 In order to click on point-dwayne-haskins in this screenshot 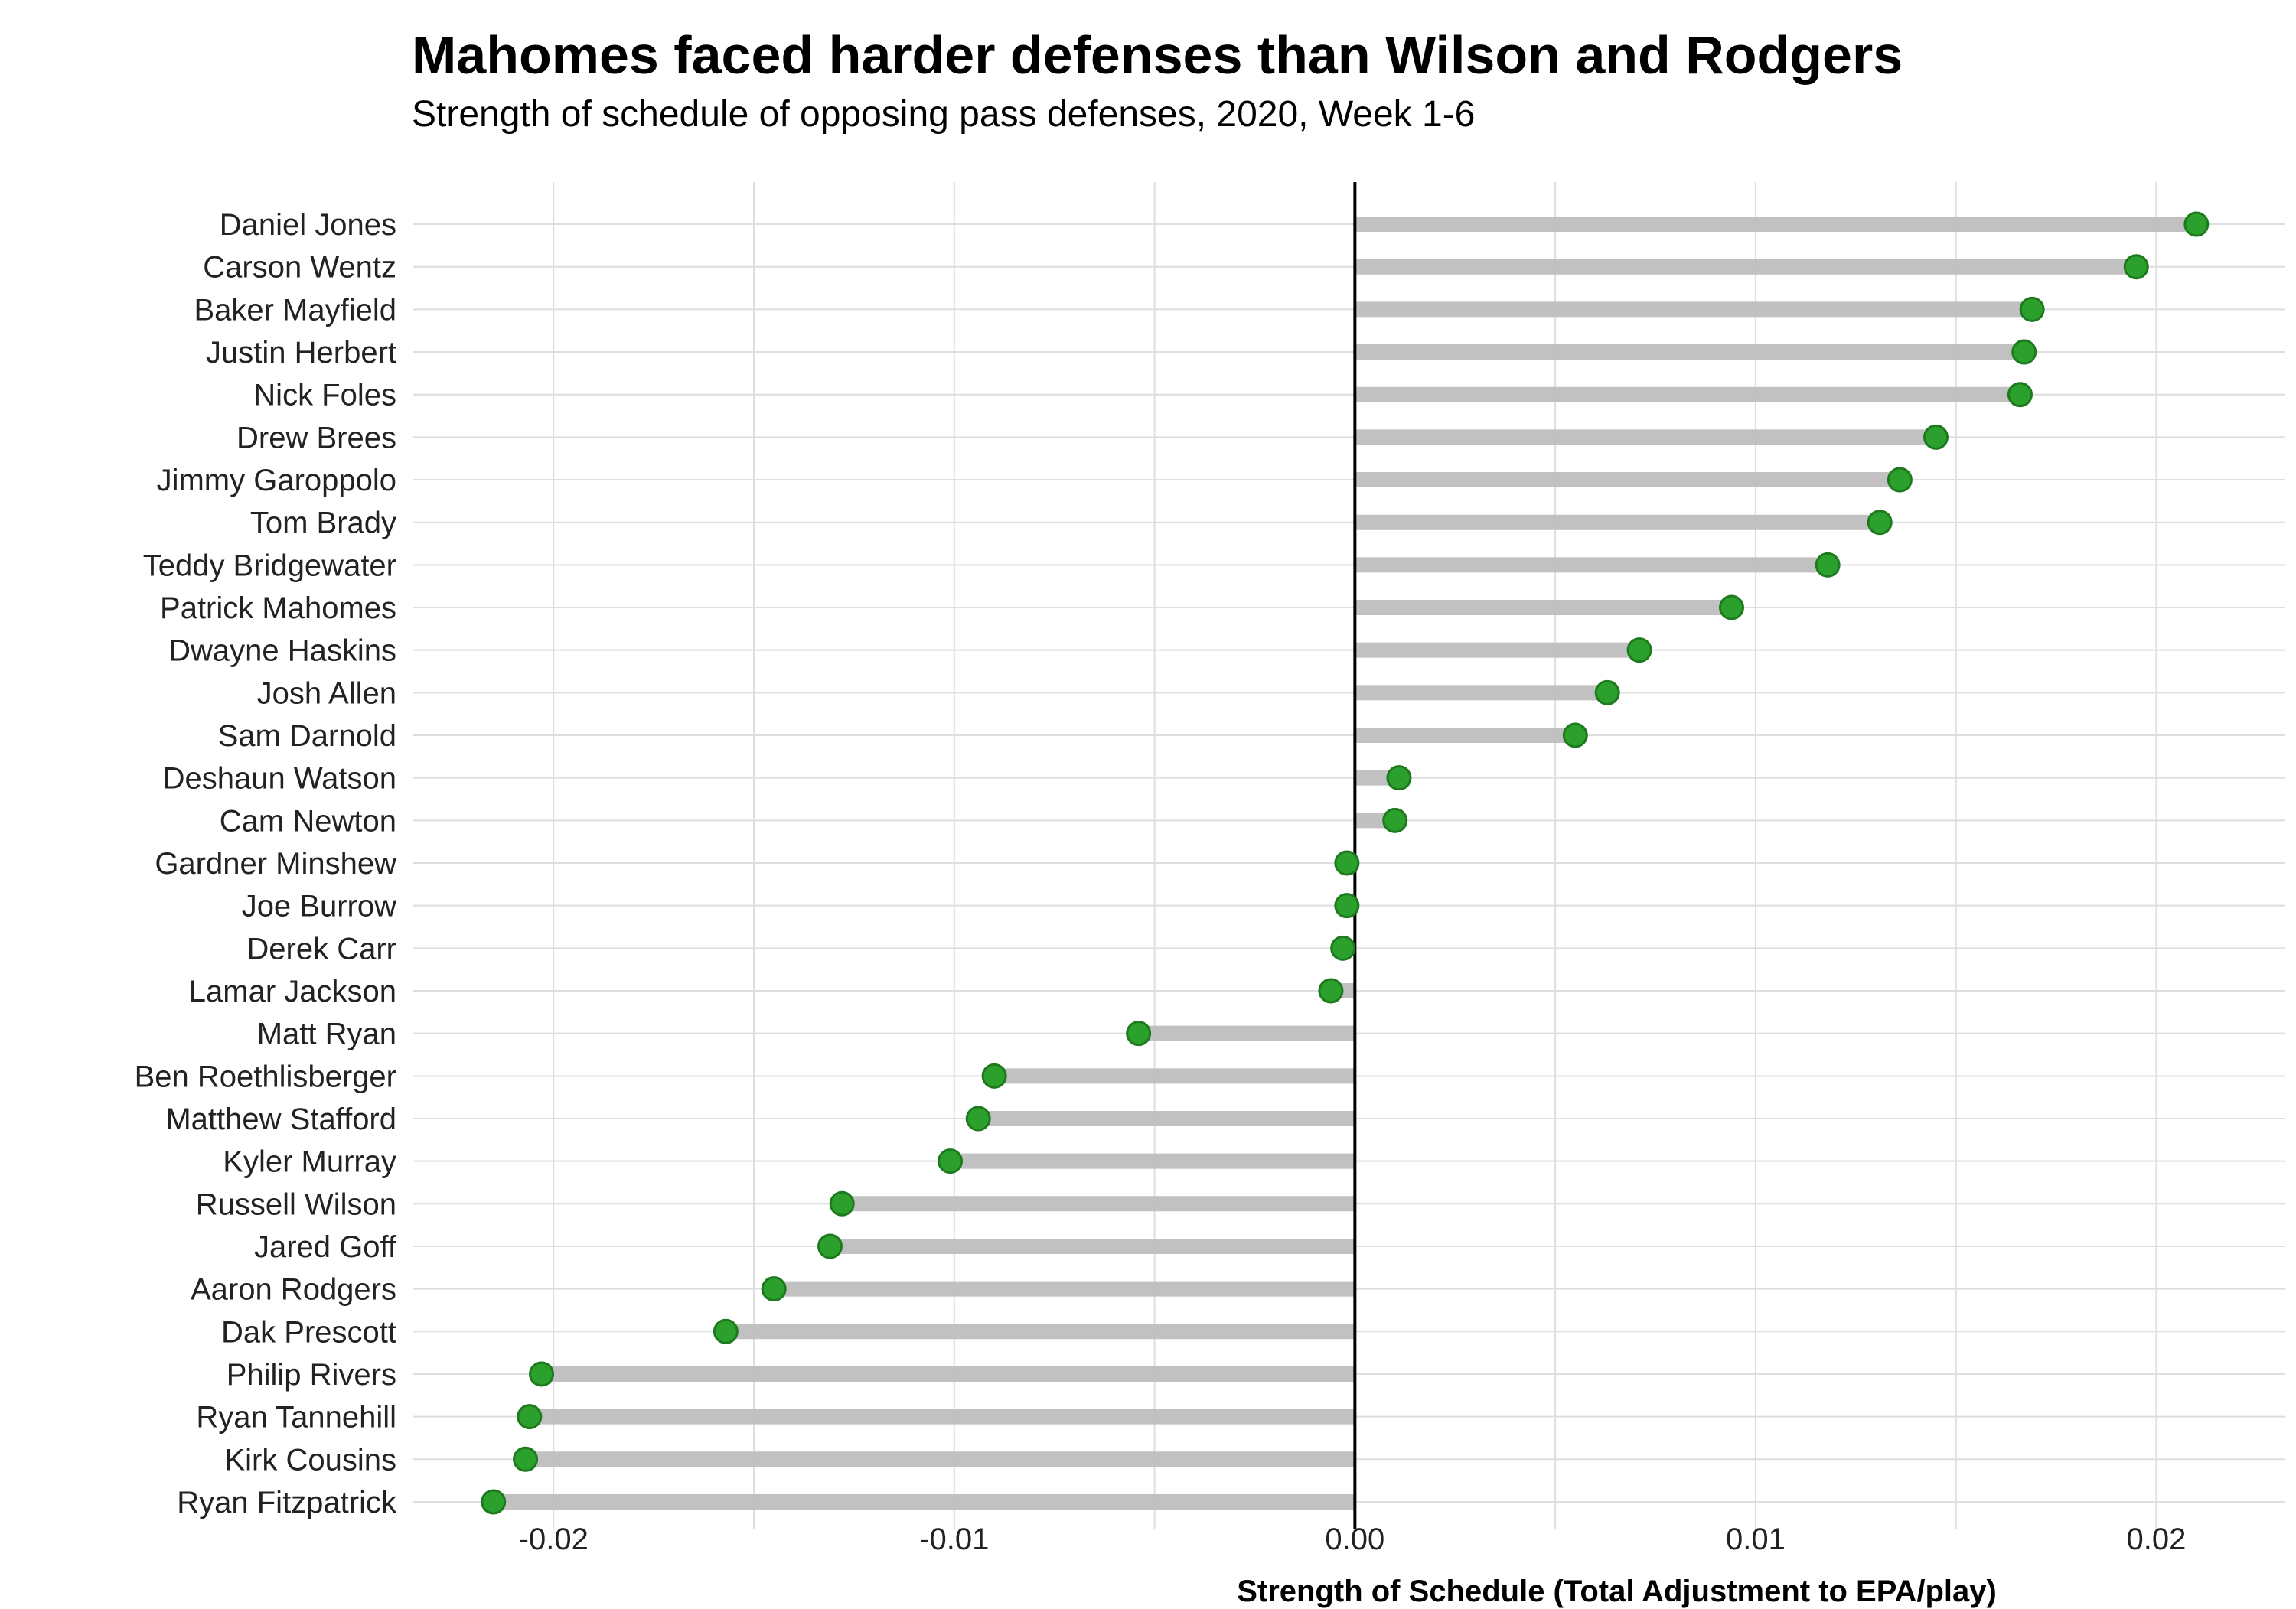, I will do `click(1639, 650)`.